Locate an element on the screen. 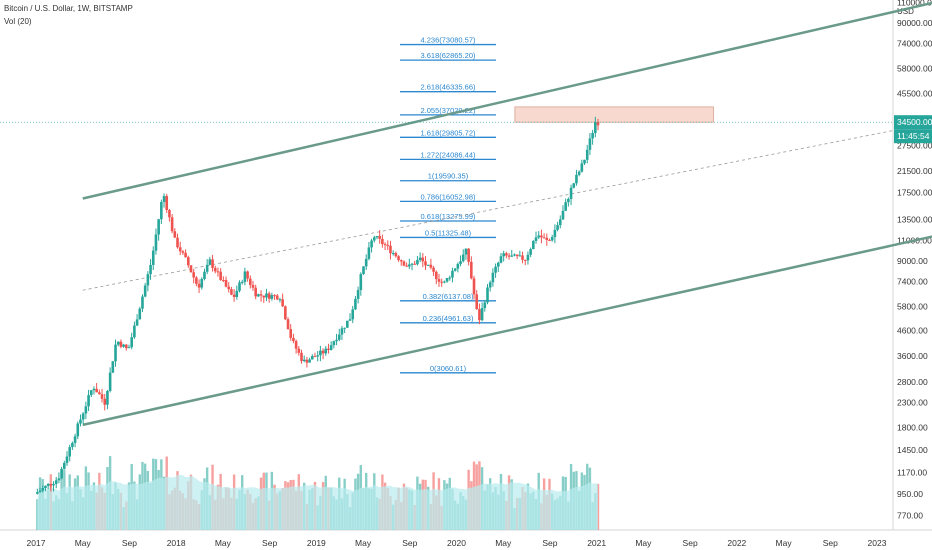  fib-level-label: 0(3060.61) is located at coordinates (448, 368).